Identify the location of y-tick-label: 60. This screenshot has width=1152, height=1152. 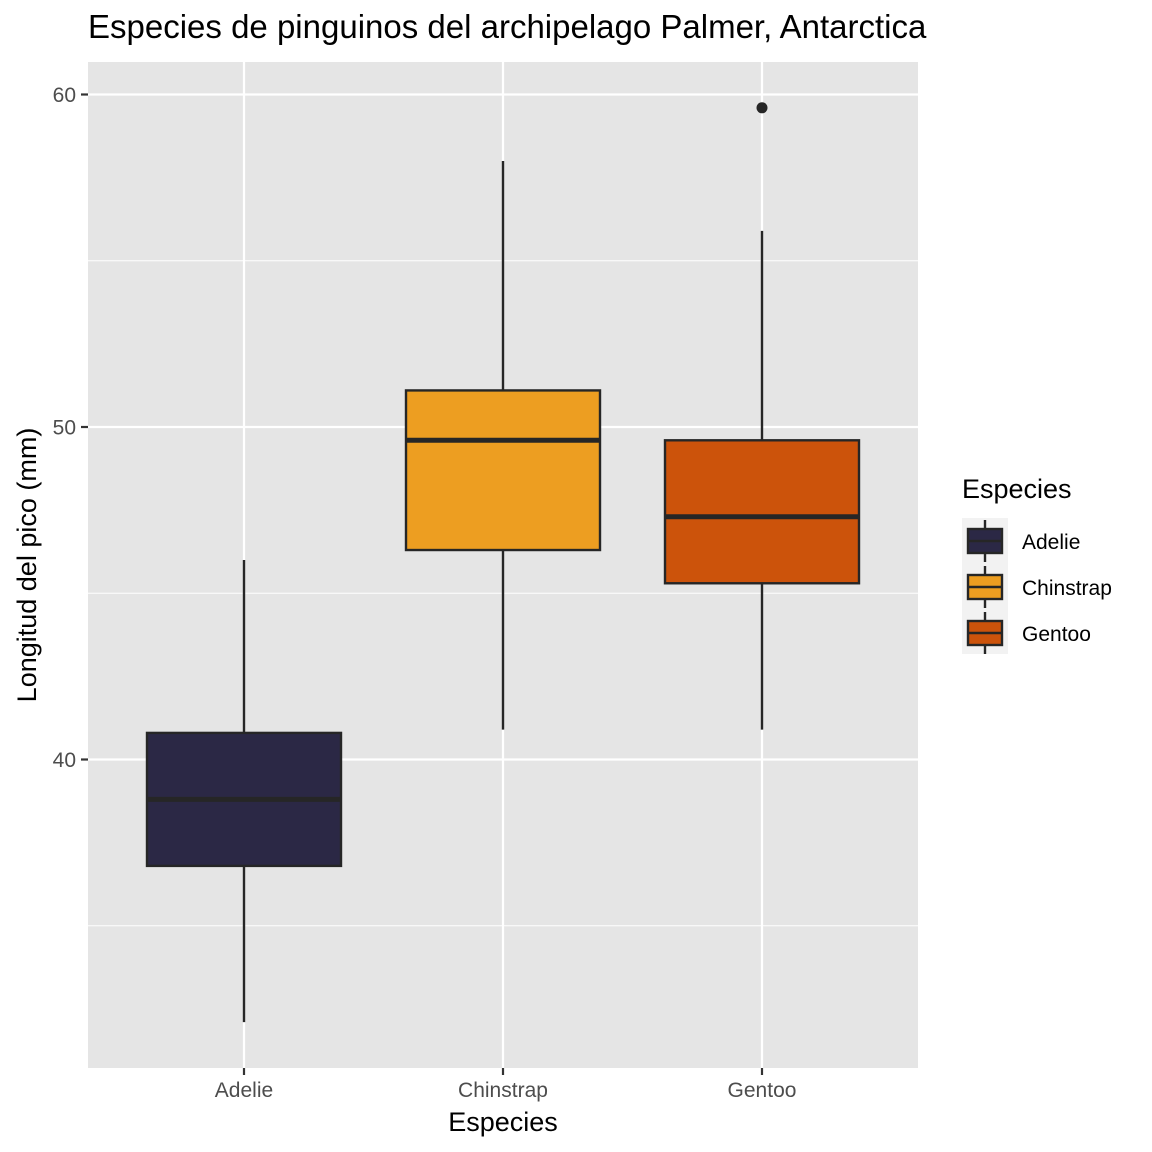
(64, 95).